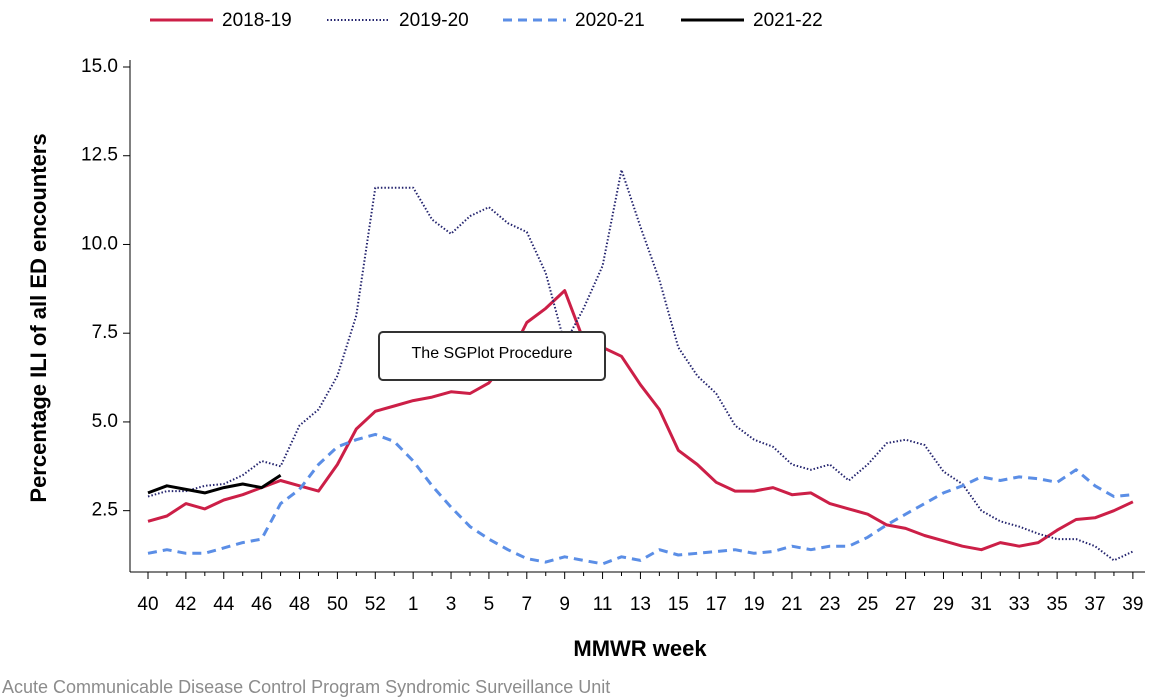  What do you see at coordinates (754, 604) in the screenshot?
I see `x-tick-label: 19` at bounding box center [754, 604].